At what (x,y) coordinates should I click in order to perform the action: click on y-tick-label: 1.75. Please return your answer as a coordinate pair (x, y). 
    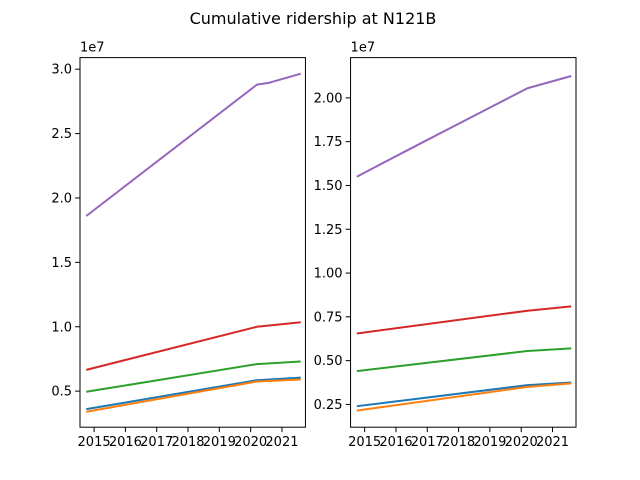
    Looking at the image, I should click on (328, 142).